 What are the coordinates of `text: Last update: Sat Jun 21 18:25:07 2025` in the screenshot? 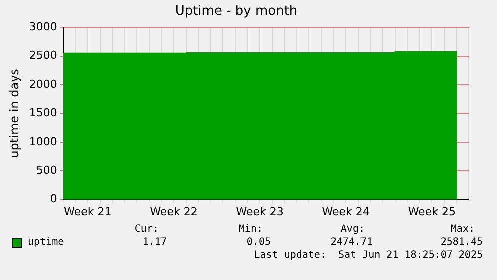 It's located at (368, 255).